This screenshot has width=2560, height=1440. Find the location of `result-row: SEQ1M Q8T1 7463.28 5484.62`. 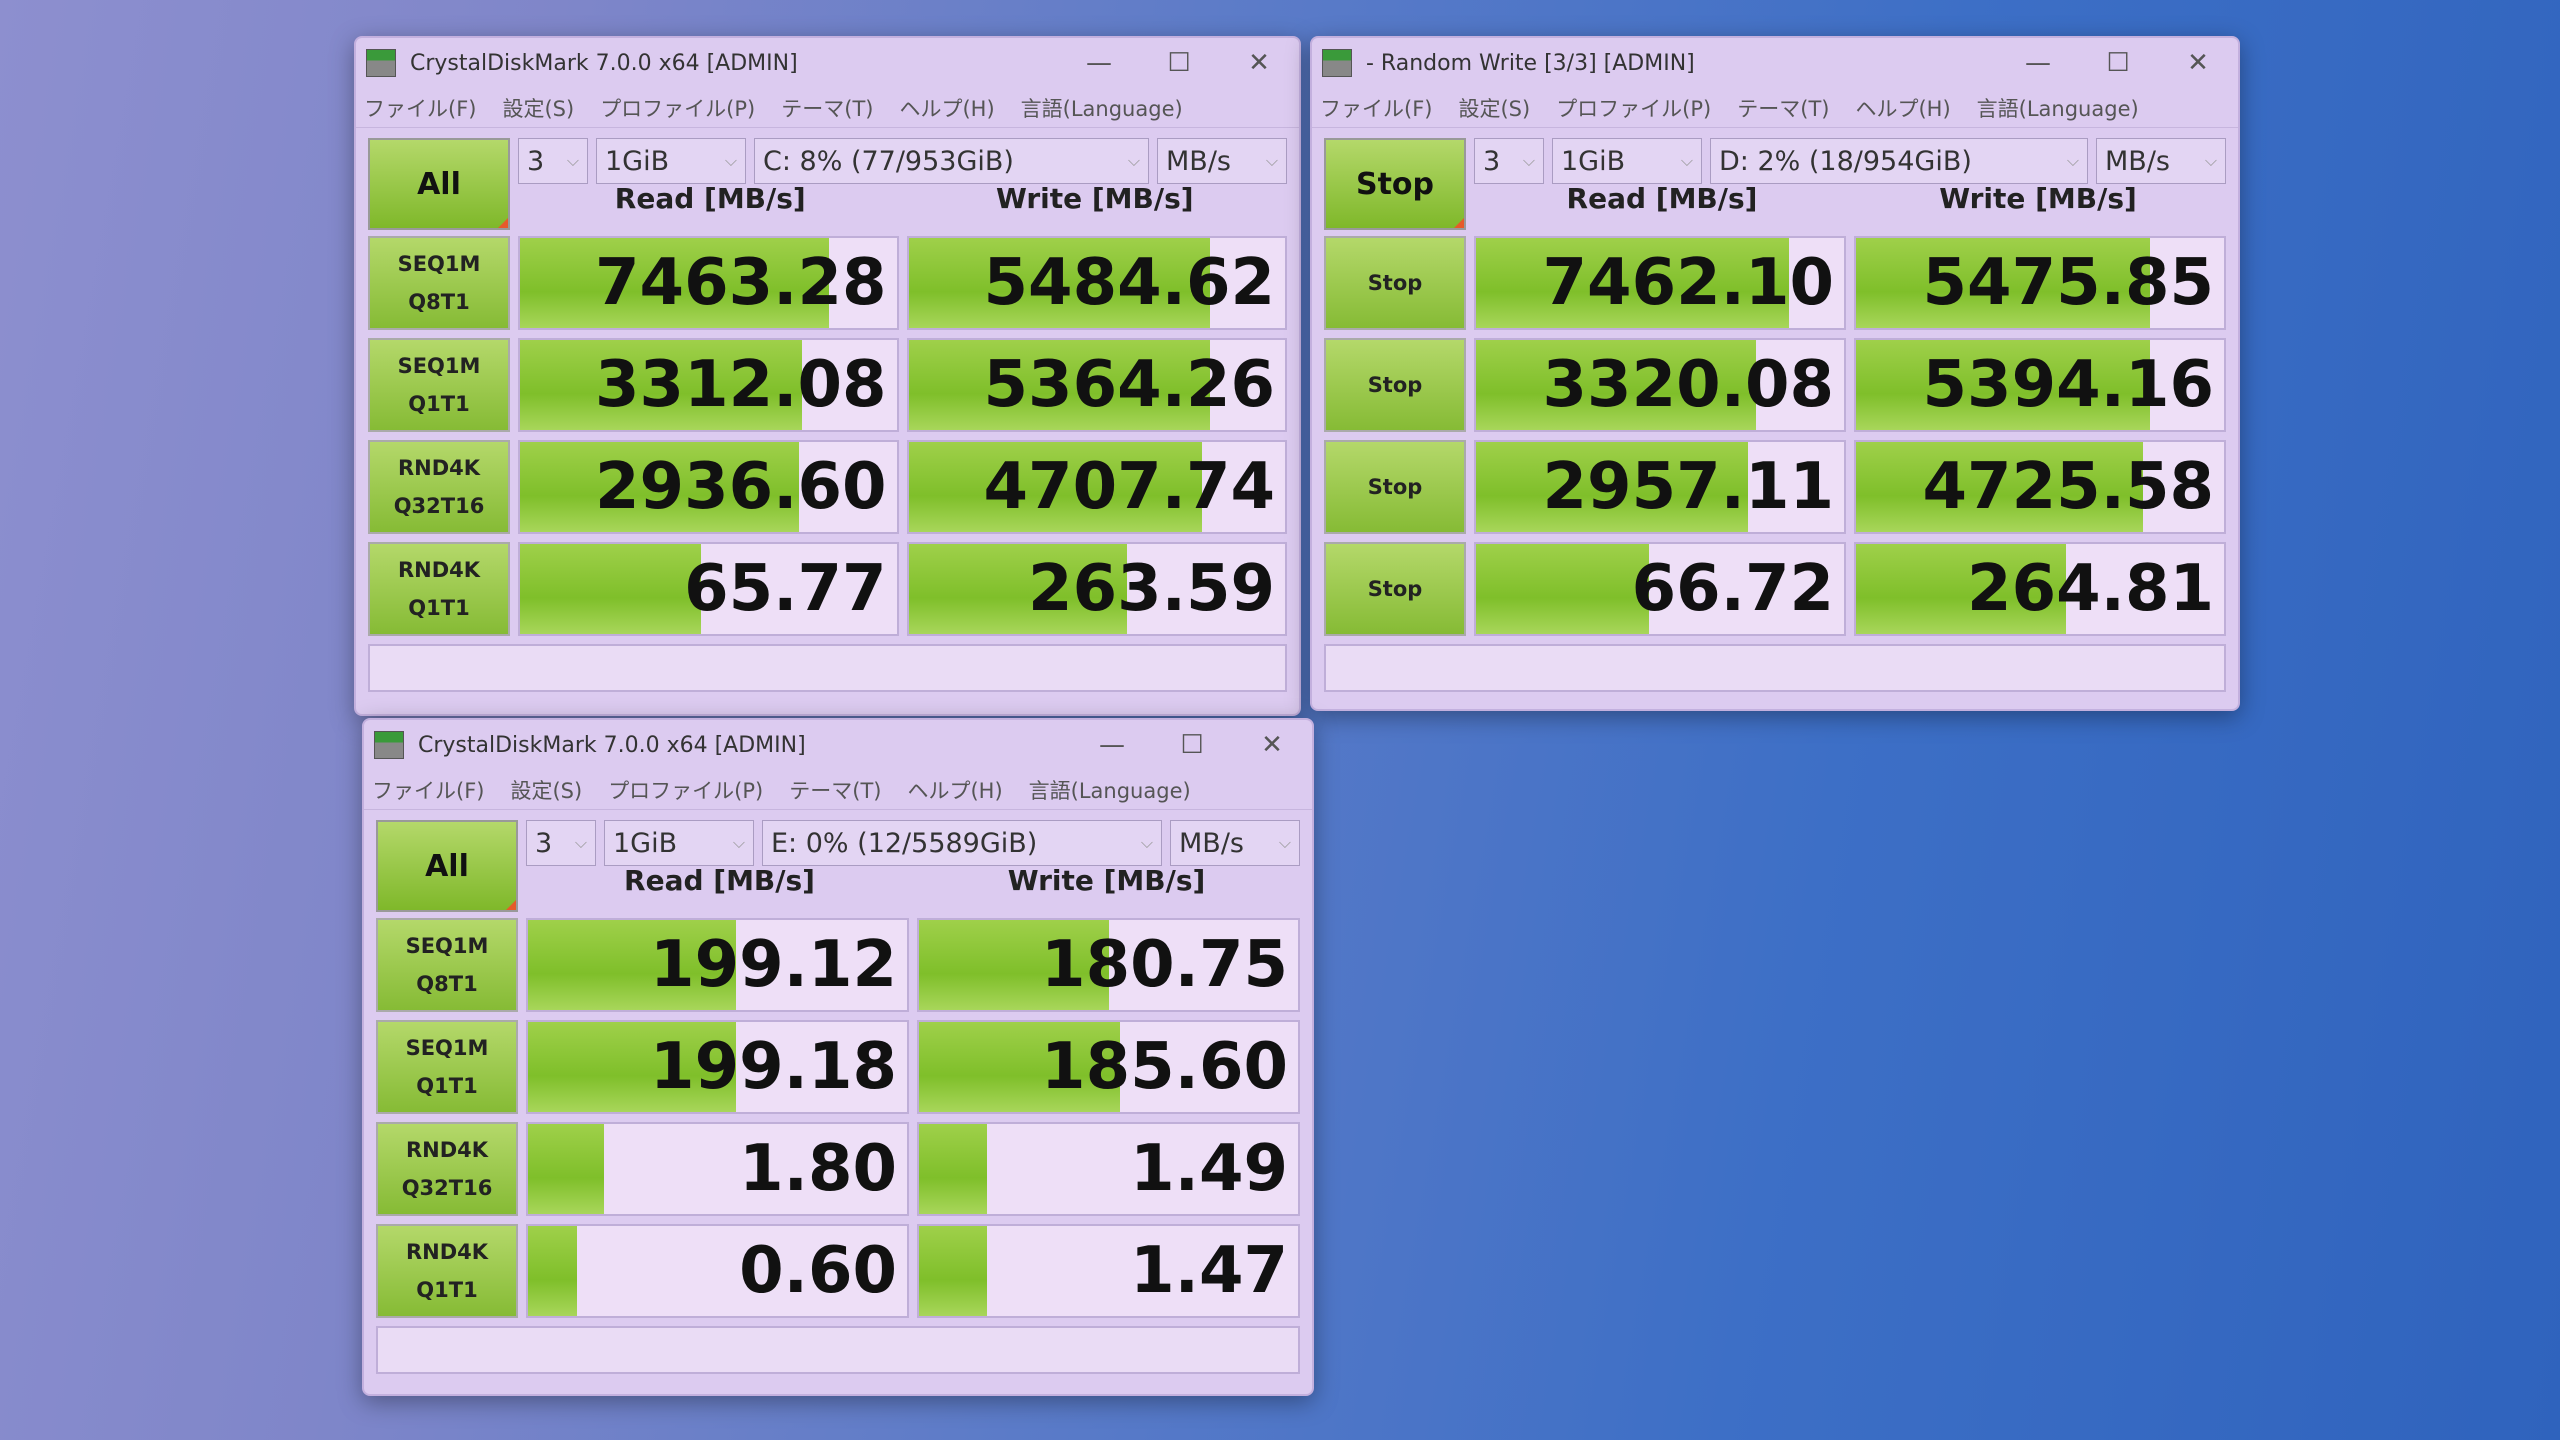

result-row: SEQ1M Q8T1 7463.28 5484.62 is located at coordinates (827, 283).